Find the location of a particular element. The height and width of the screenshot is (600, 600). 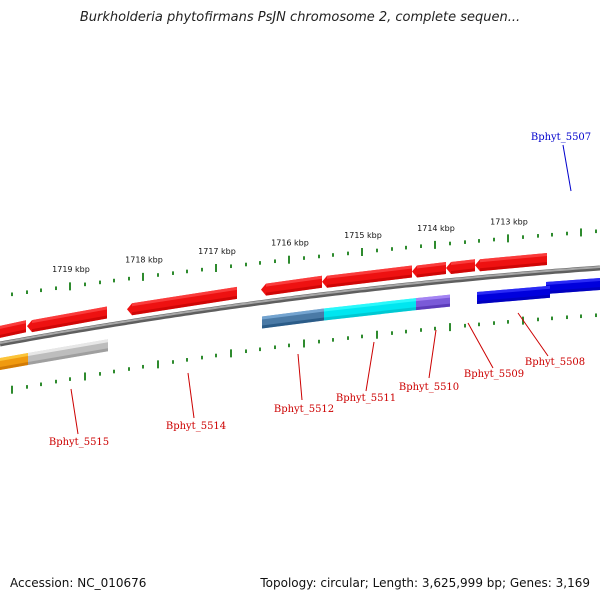

kbp-label: 1714 kbp is located at coordinates (436, 228).